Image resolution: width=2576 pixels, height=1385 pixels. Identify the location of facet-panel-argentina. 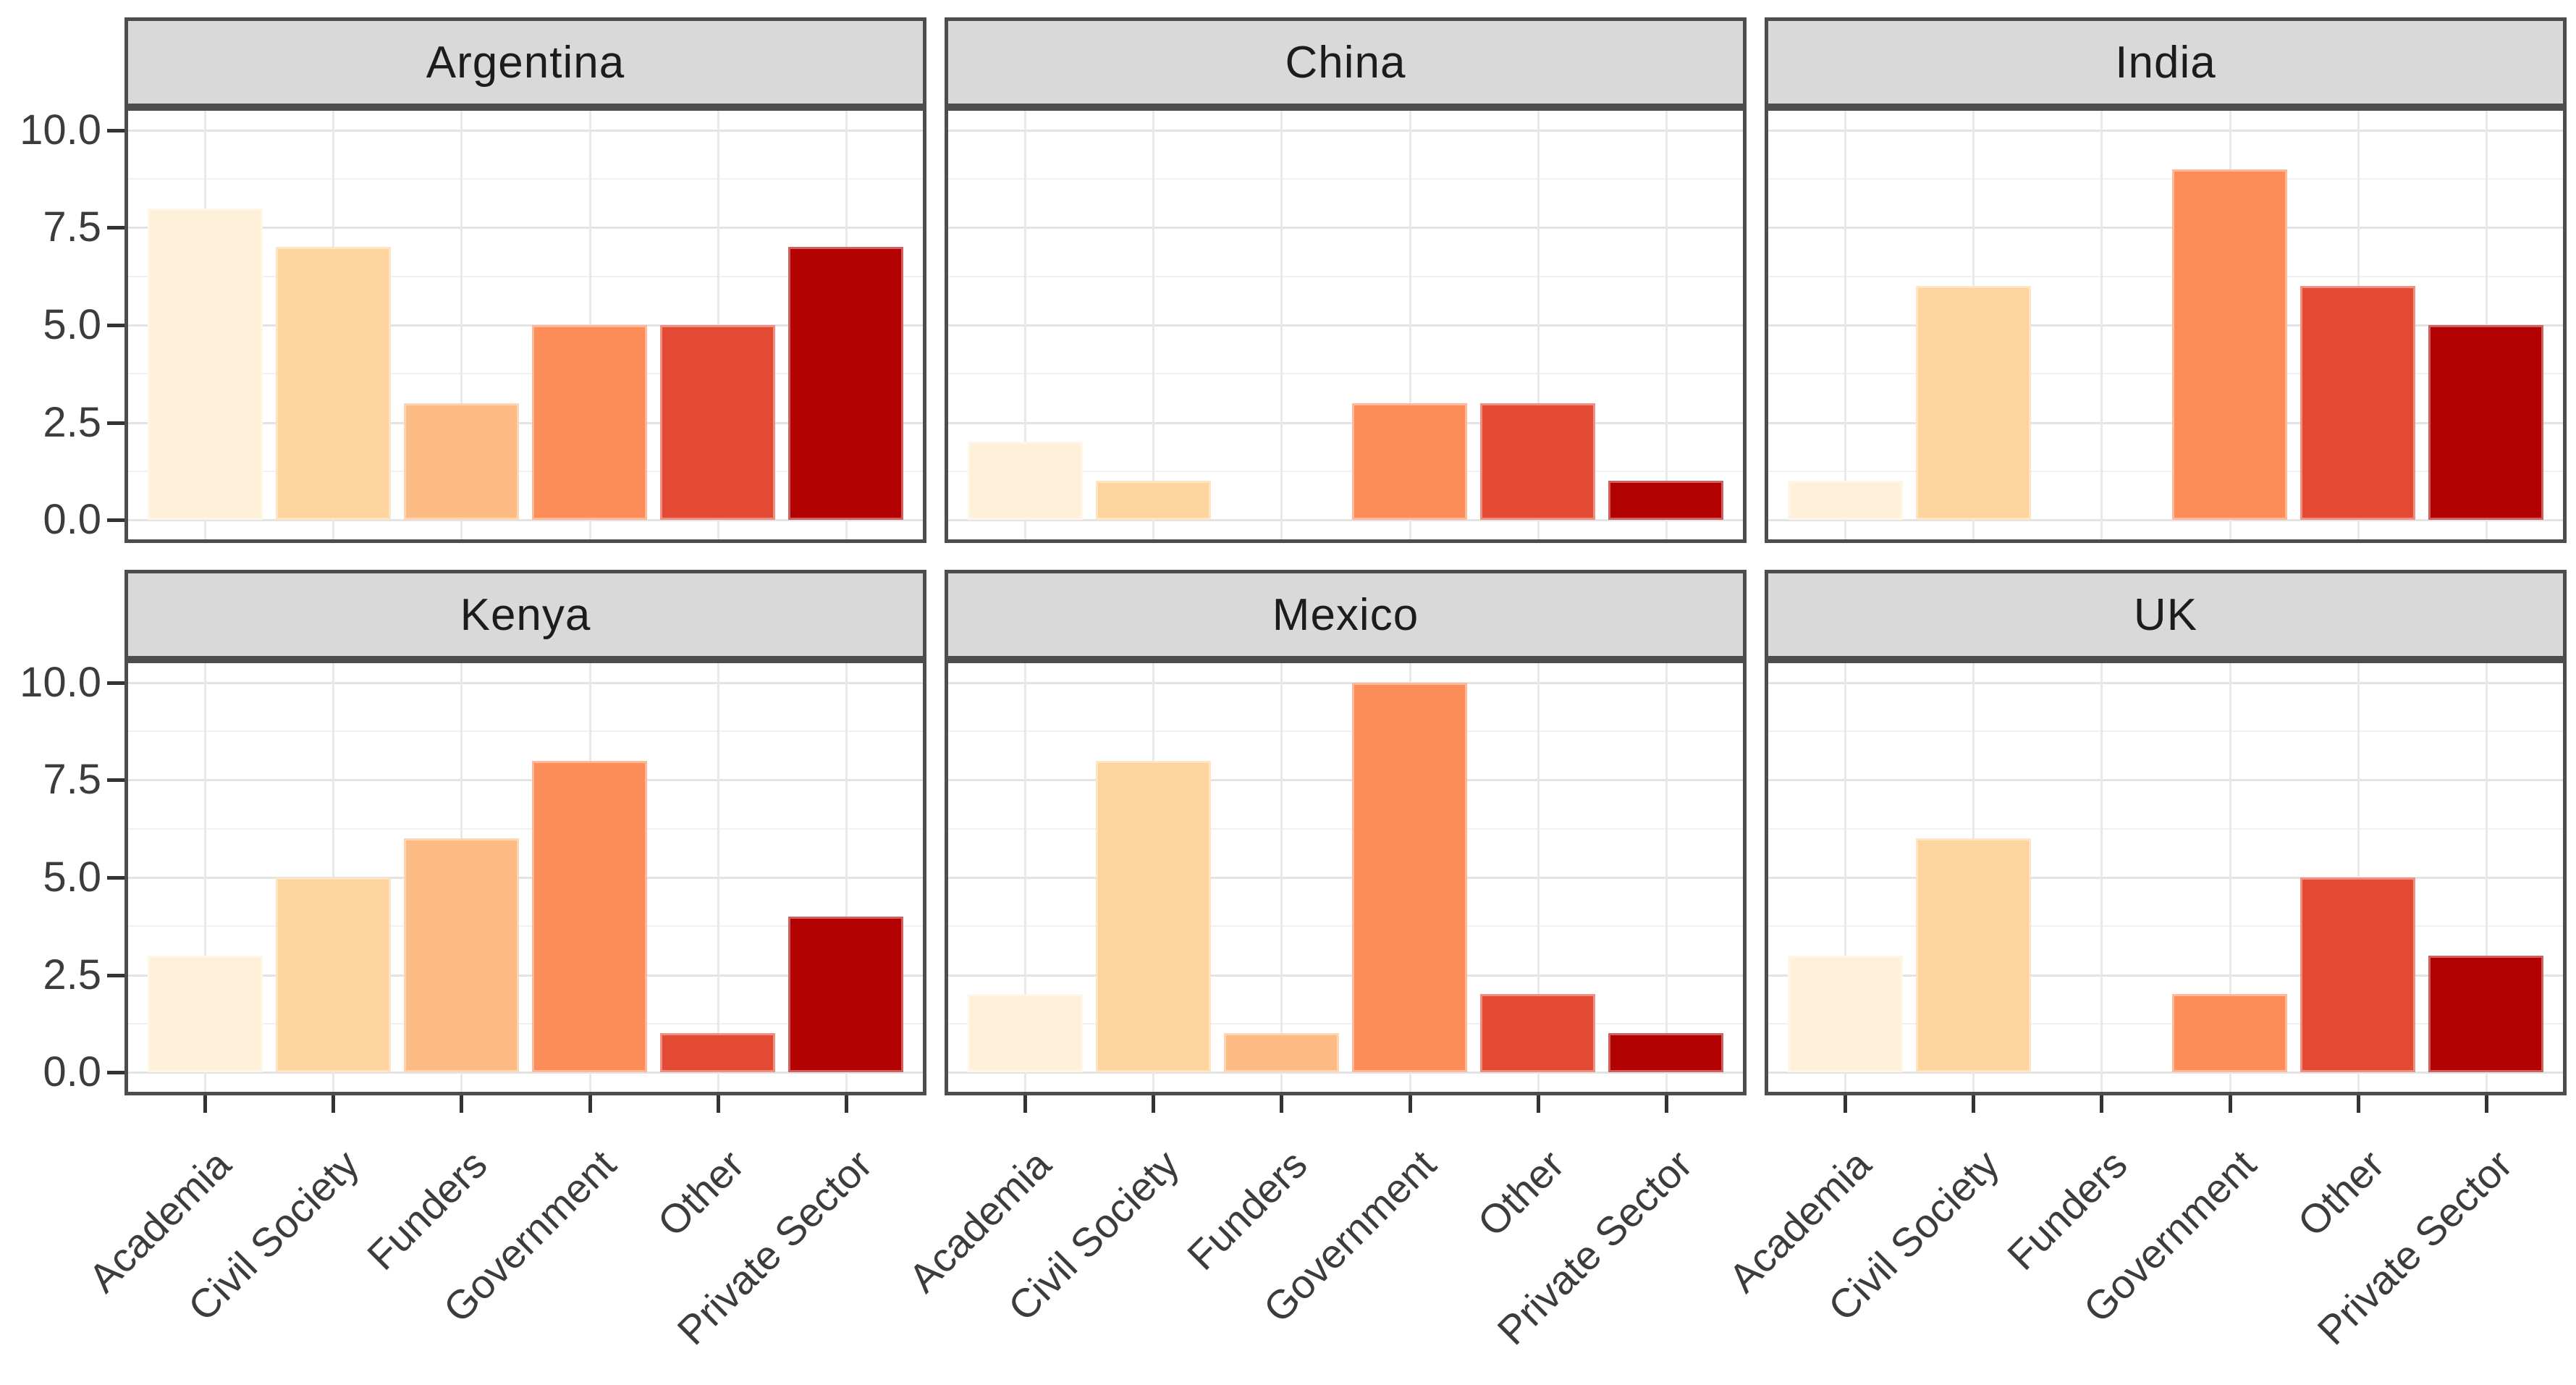
(525, 325).